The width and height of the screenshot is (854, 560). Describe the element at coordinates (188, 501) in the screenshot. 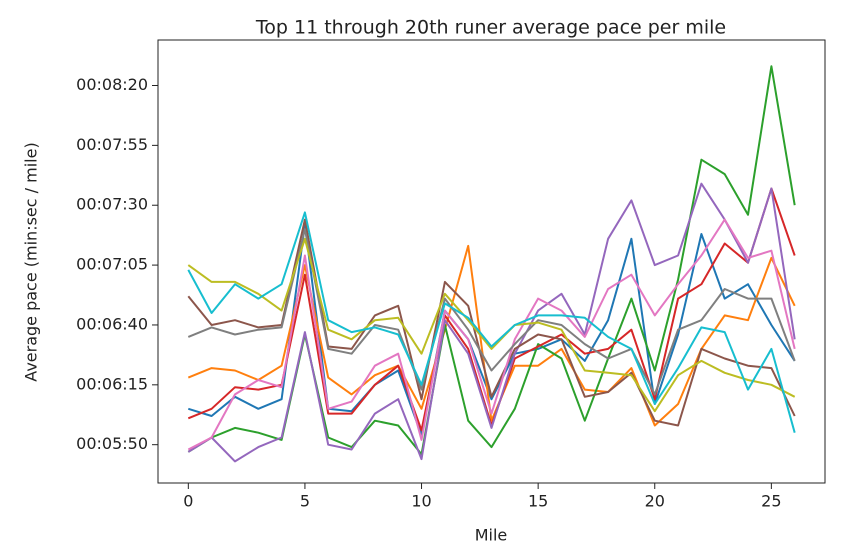

I see `x-tick-label: 0` at that location.